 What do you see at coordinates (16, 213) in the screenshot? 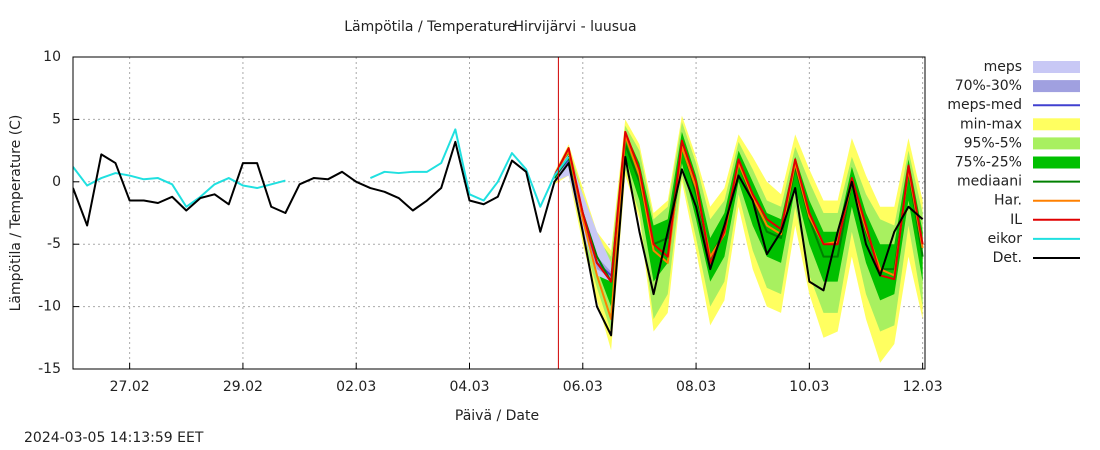
I see `y-axis-label: Lämpötila / Temperature (C)` at bounding box center [16, 213].